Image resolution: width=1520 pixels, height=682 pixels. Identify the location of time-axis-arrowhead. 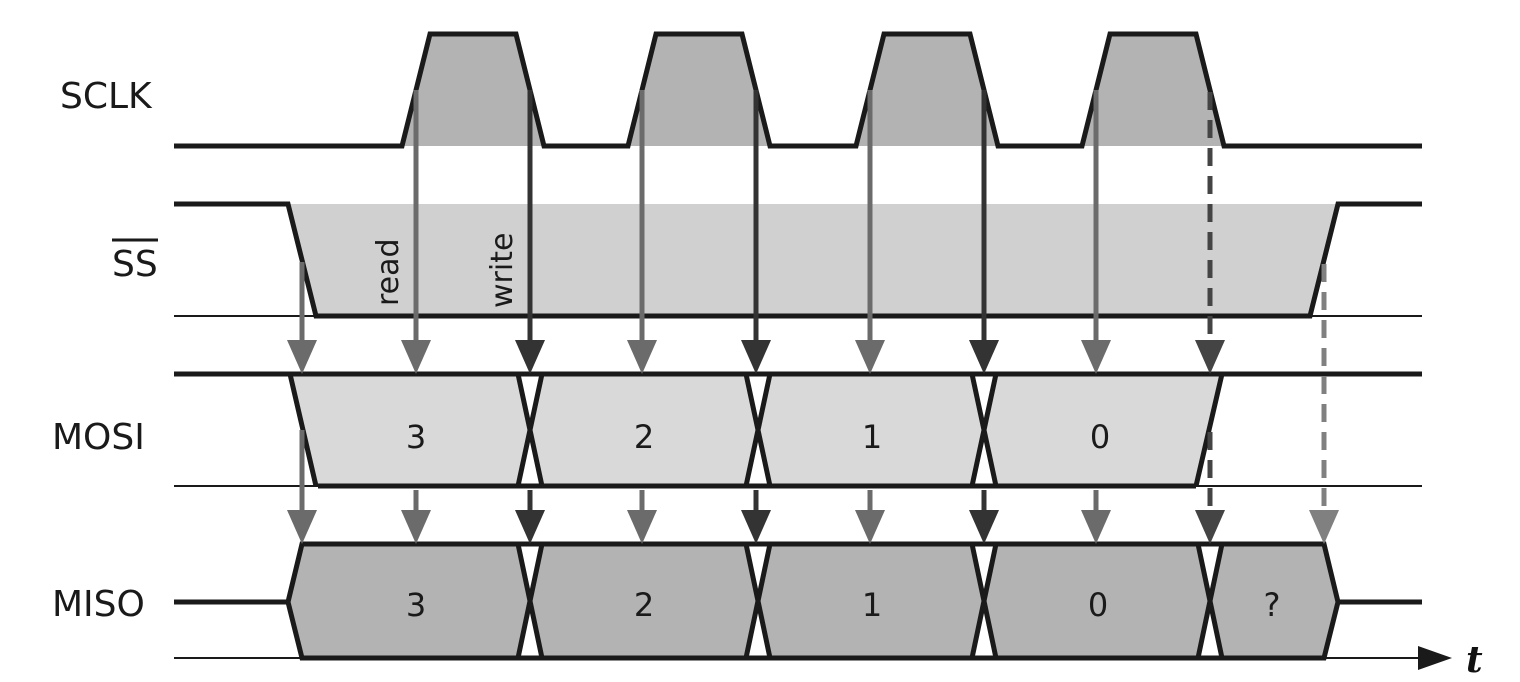
(1435, 658).